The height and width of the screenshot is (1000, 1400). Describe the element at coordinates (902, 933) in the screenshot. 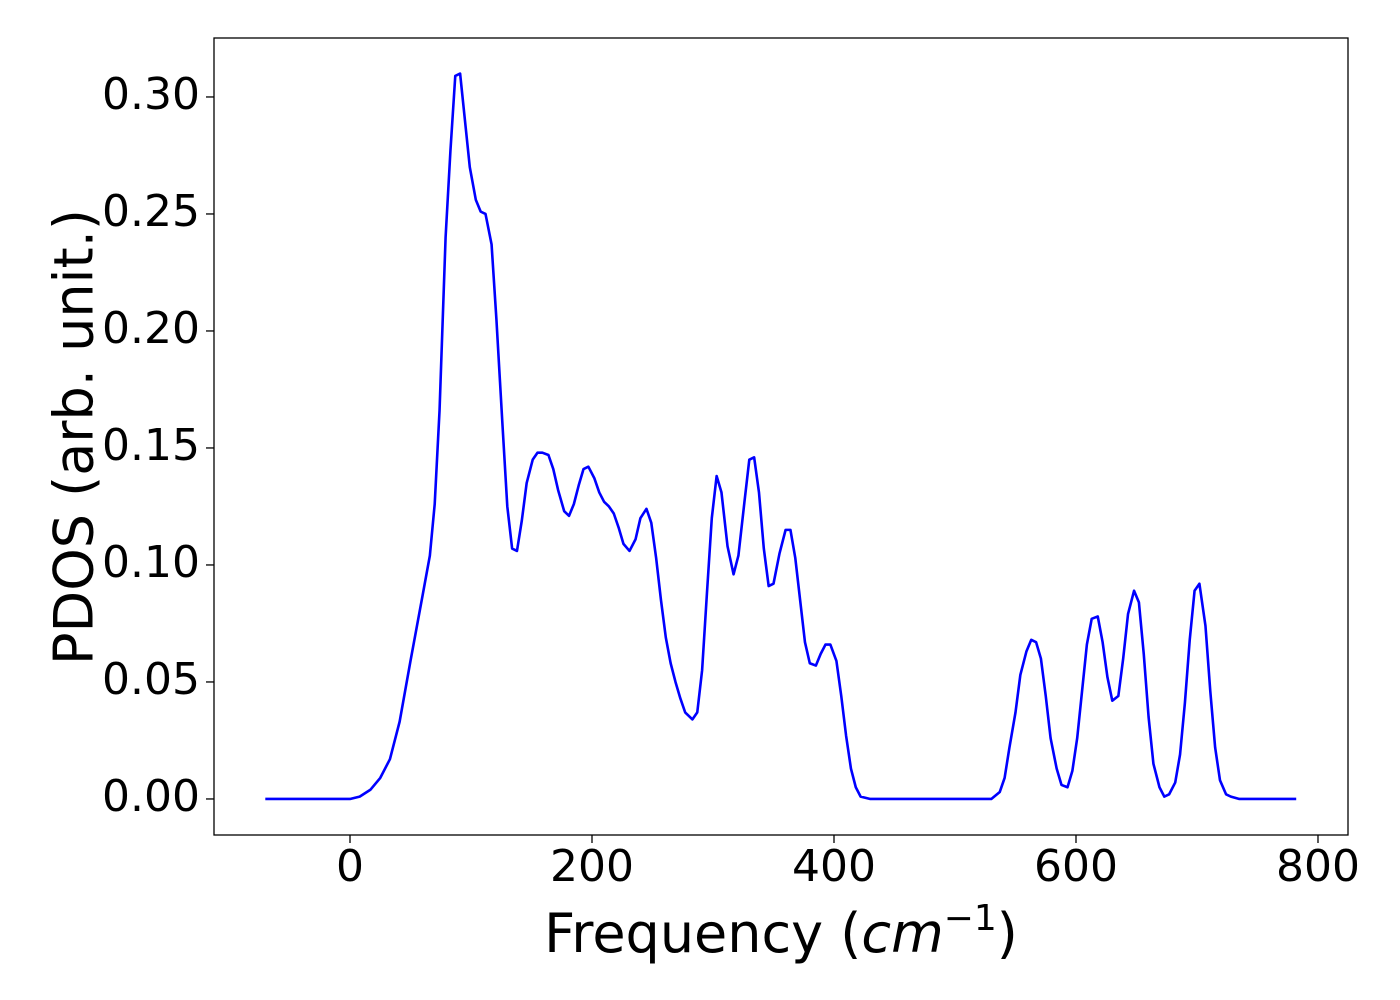

I see `x-label-unit: cm` at that location.